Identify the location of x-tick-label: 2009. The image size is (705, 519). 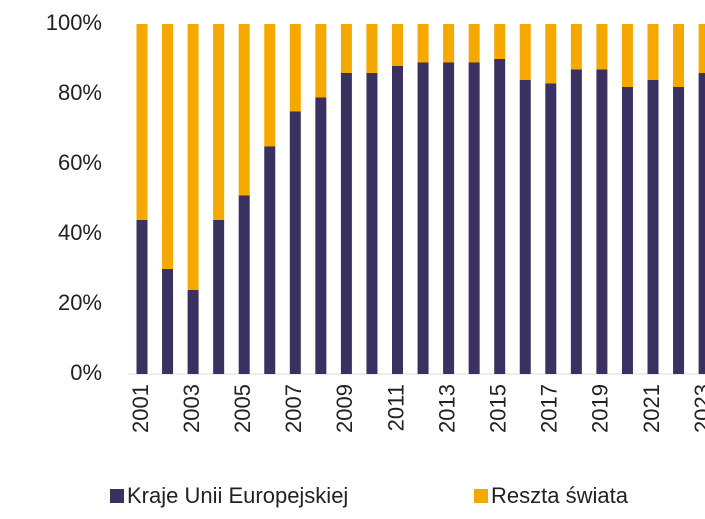
(344, 408).